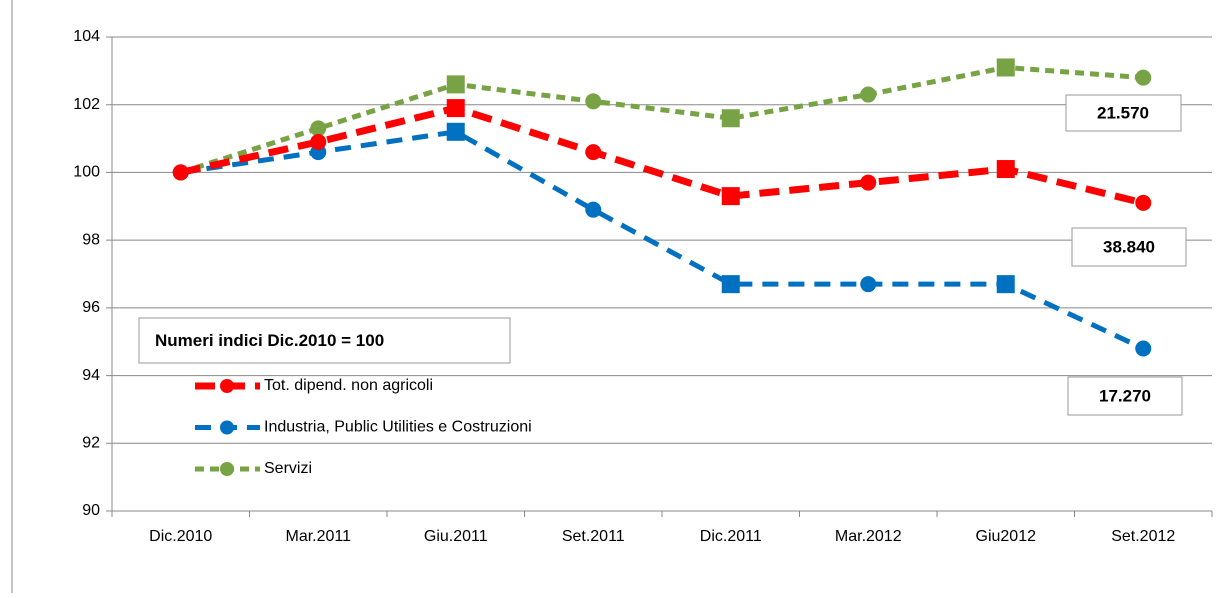  Describe the element at coordinates (288, 468) in the screenshot. I see `legend-label: Servizi` at that location.